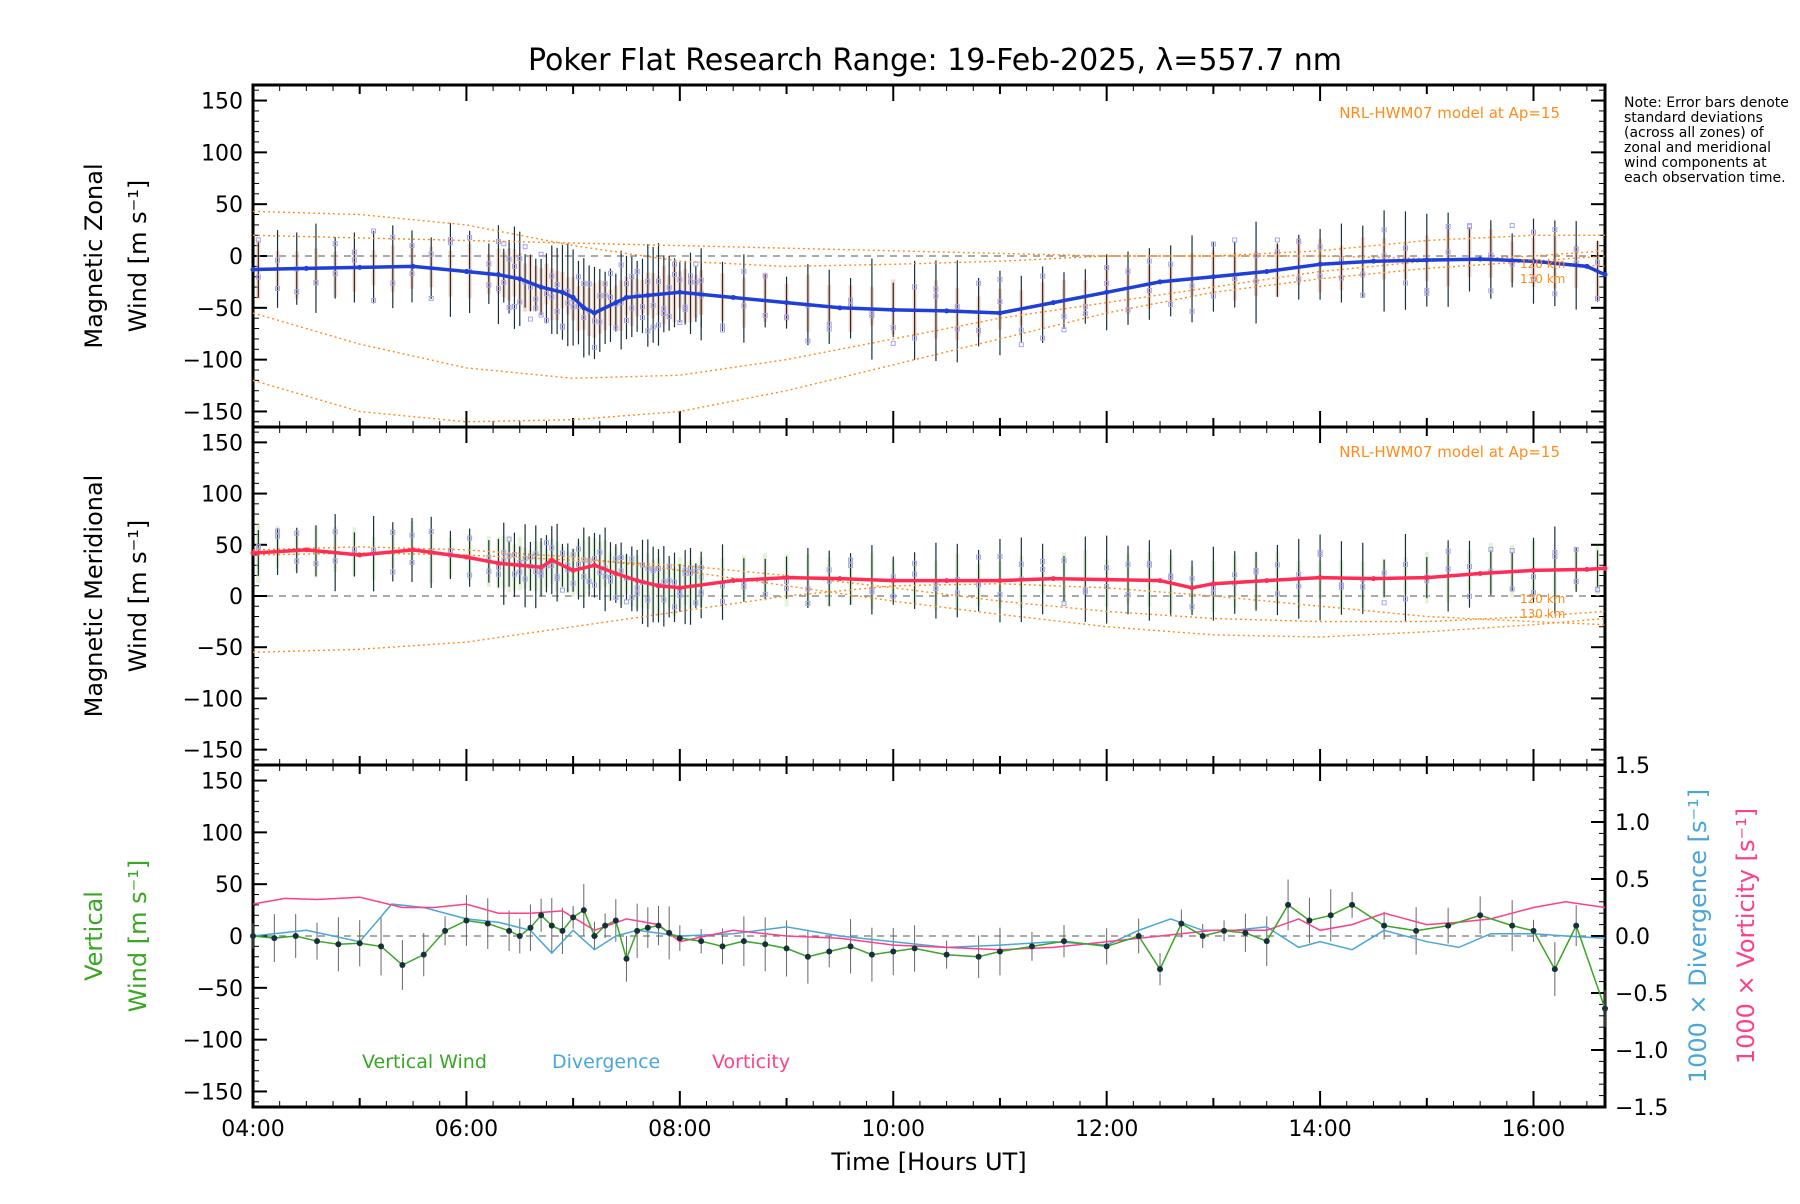 The height and width of the screenshot is (1204, 1800). I want to click on y2-tick-label: 0.0, so click(1632, 937).